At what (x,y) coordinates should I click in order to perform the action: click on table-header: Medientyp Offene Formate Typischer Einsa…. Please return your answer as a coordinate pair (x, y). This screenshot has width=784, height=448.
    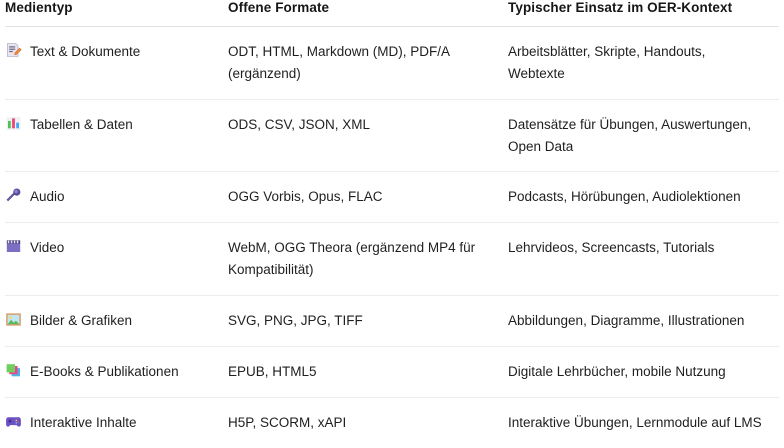
    Looking at the image, I should click on (392, 13).